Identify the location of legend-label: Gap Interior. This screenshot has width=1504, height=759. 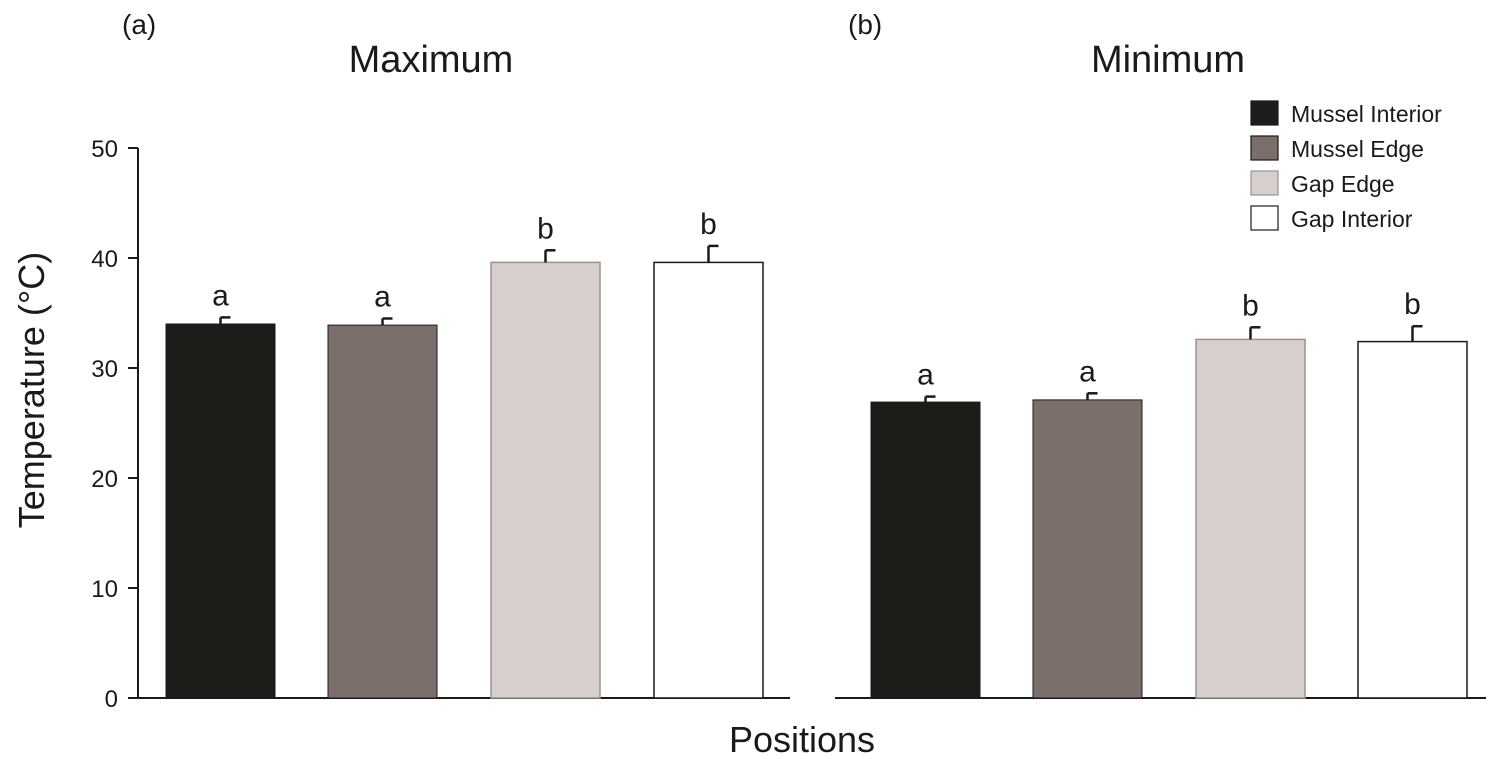
(1352, 219).